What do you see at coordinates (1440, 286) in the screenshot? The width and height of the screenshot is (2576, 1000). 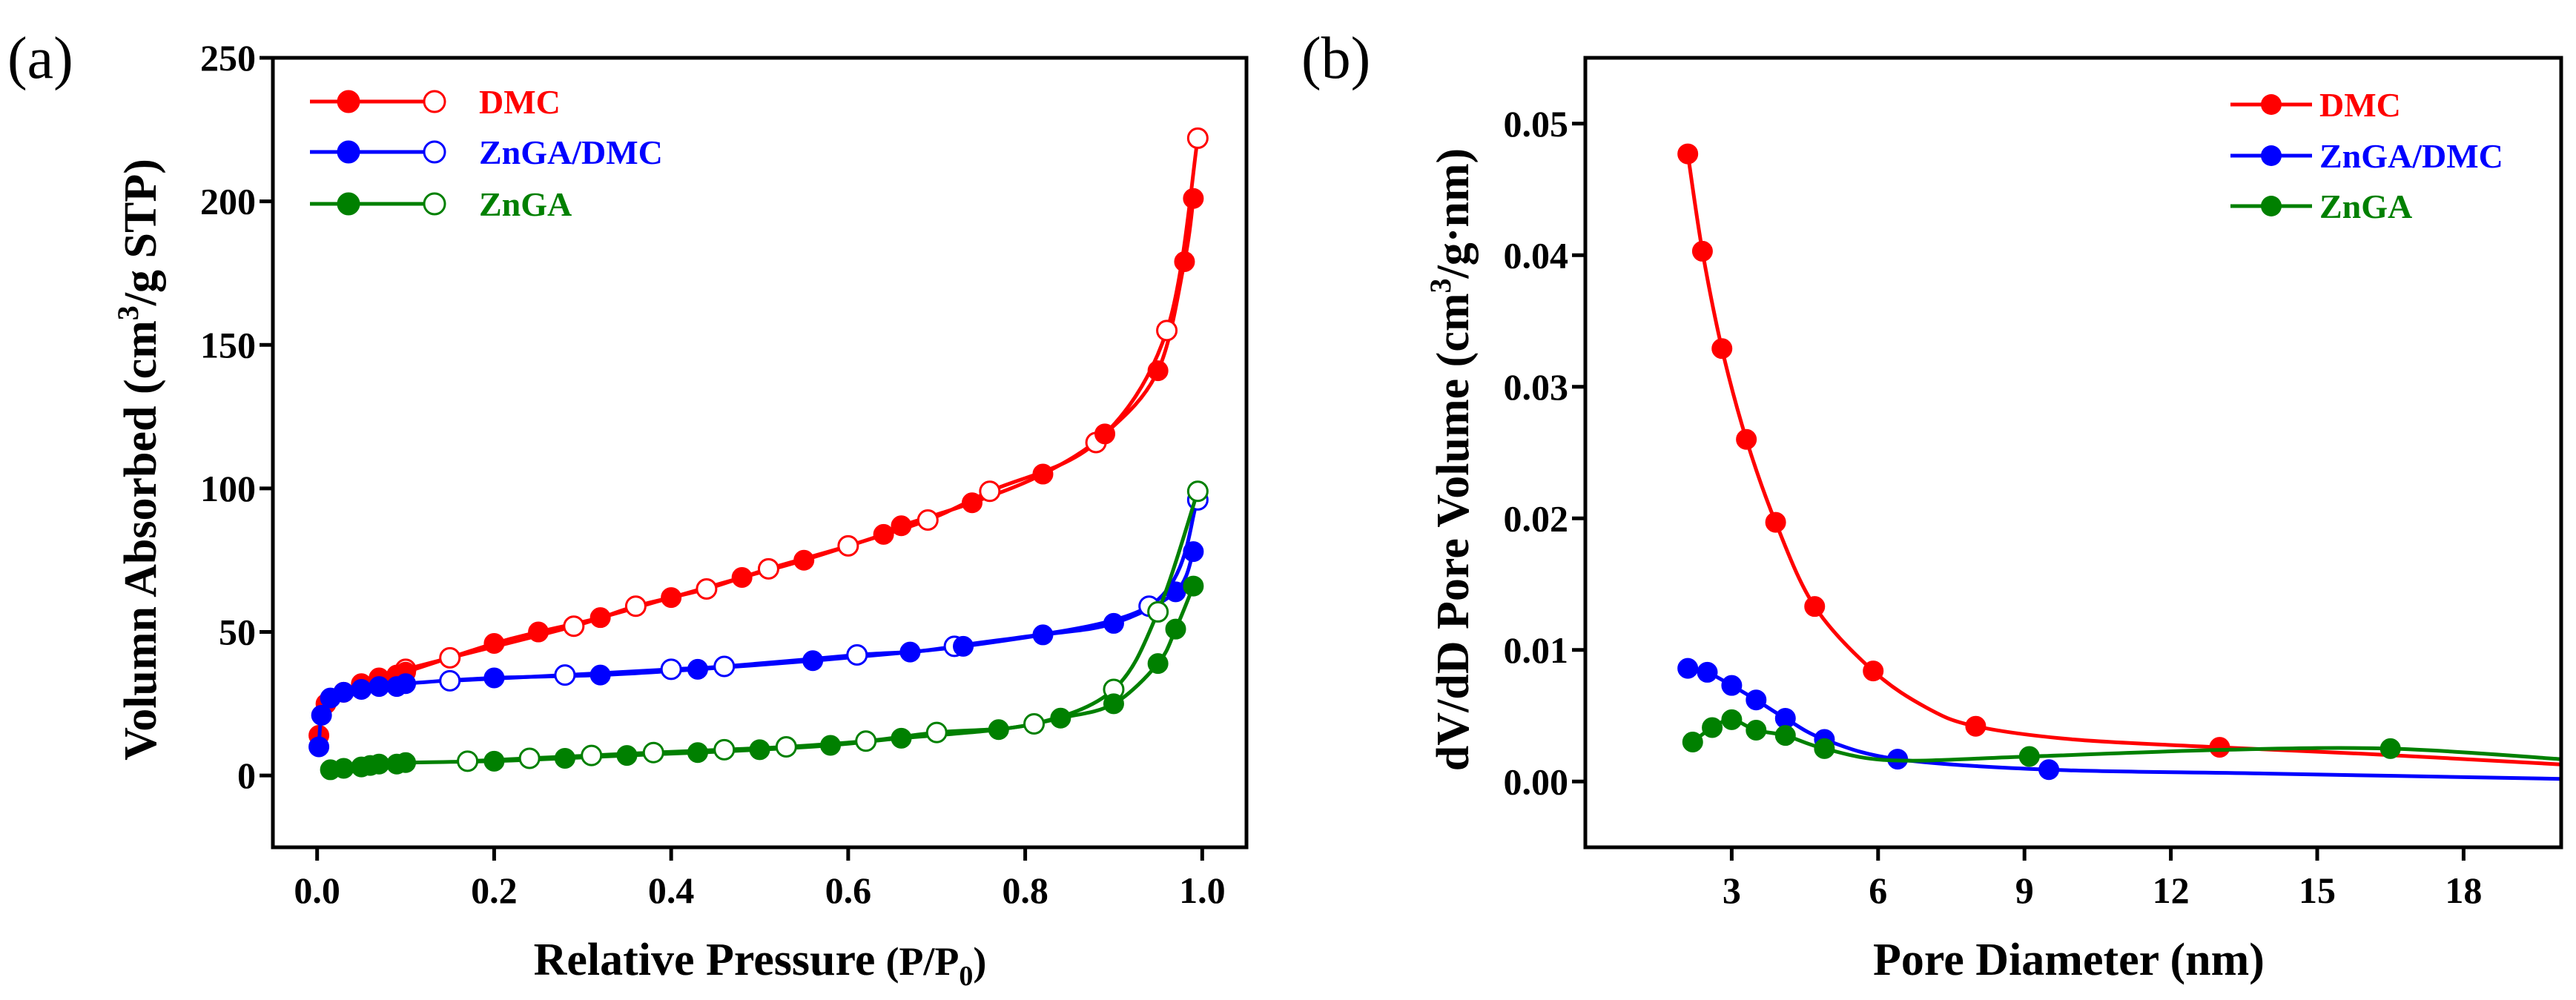 I see `panel-b-ylabel-sup: 3` at bounding box center [1440, 286].